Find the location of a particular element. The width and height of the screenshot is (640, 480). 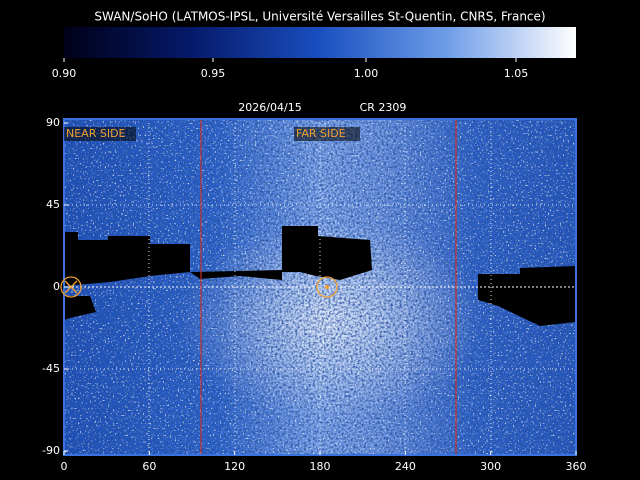

x-tick-label: 0 is located at coordinates (64, 466).